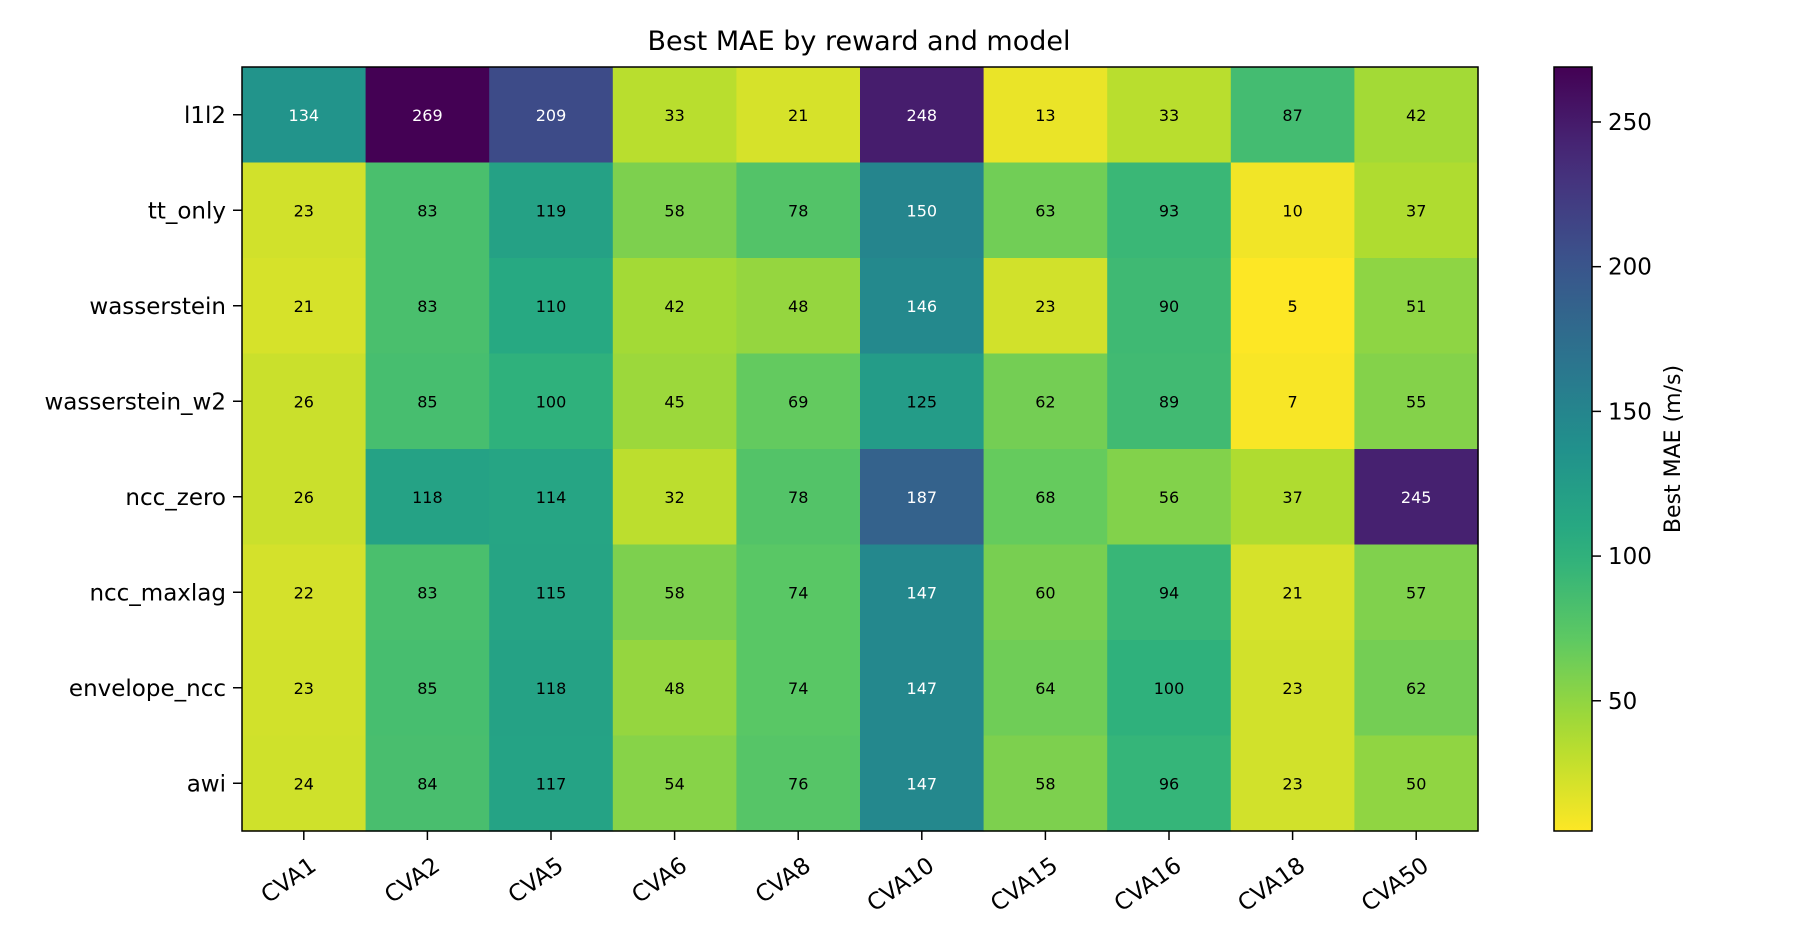  What do you see at coordinates (1673, 449) in the screenshot?
I see `colorbar-label: Best MAE (m/s)` at bounding box center [1673, 449].